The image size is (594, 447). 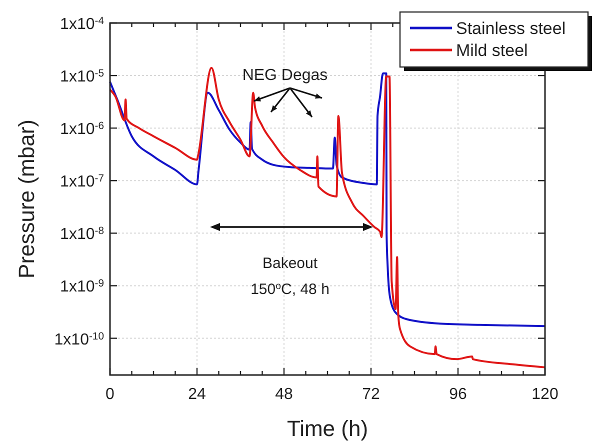 What do you see at coordinates (371, 394) in the screenshot?
I see `x-tick-label: 72` at bounding box center [371, 394].